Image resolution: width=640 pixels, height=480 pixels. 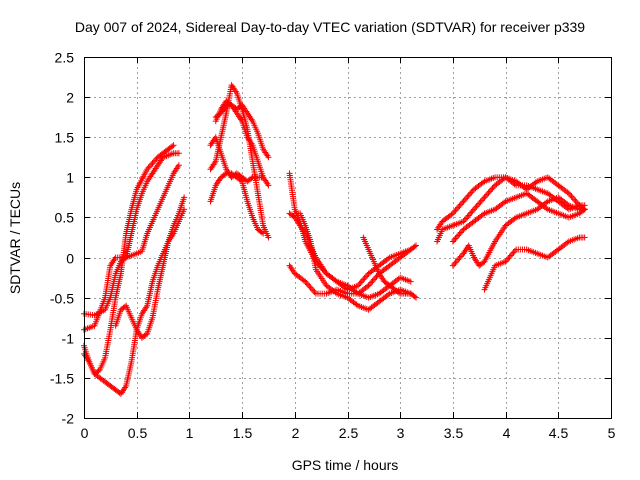 What do you see at coordinates (70, 259) in the screenshot?
I see `y-tick-label: 0` at bounding box center [70, 259].